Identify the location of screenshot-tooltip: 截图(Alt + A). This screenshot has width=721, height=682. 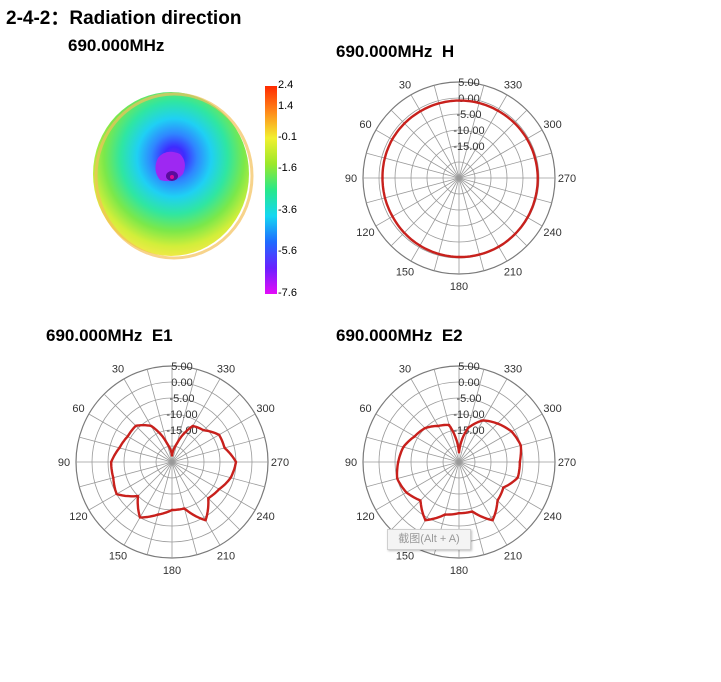
(429, 539).